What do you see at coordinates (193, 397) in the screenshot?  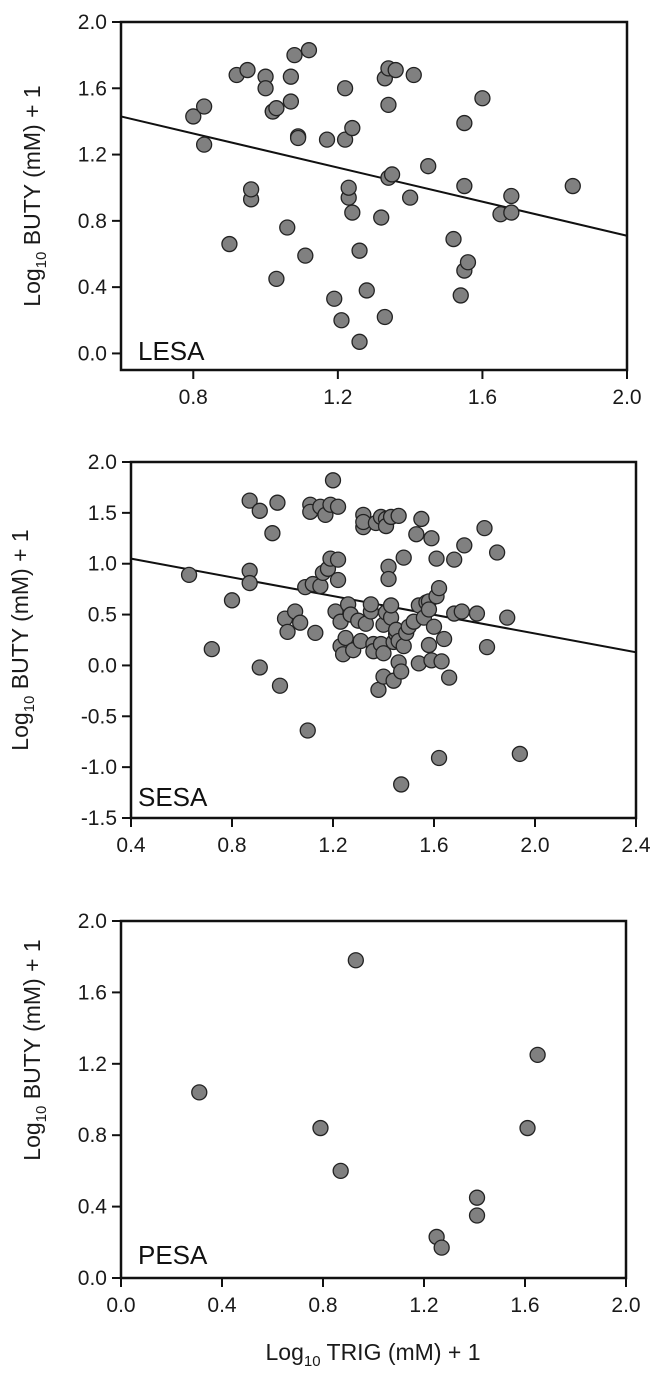 I see `lesa-x-tick-label: 0.8` at bounding box center [193, 397].